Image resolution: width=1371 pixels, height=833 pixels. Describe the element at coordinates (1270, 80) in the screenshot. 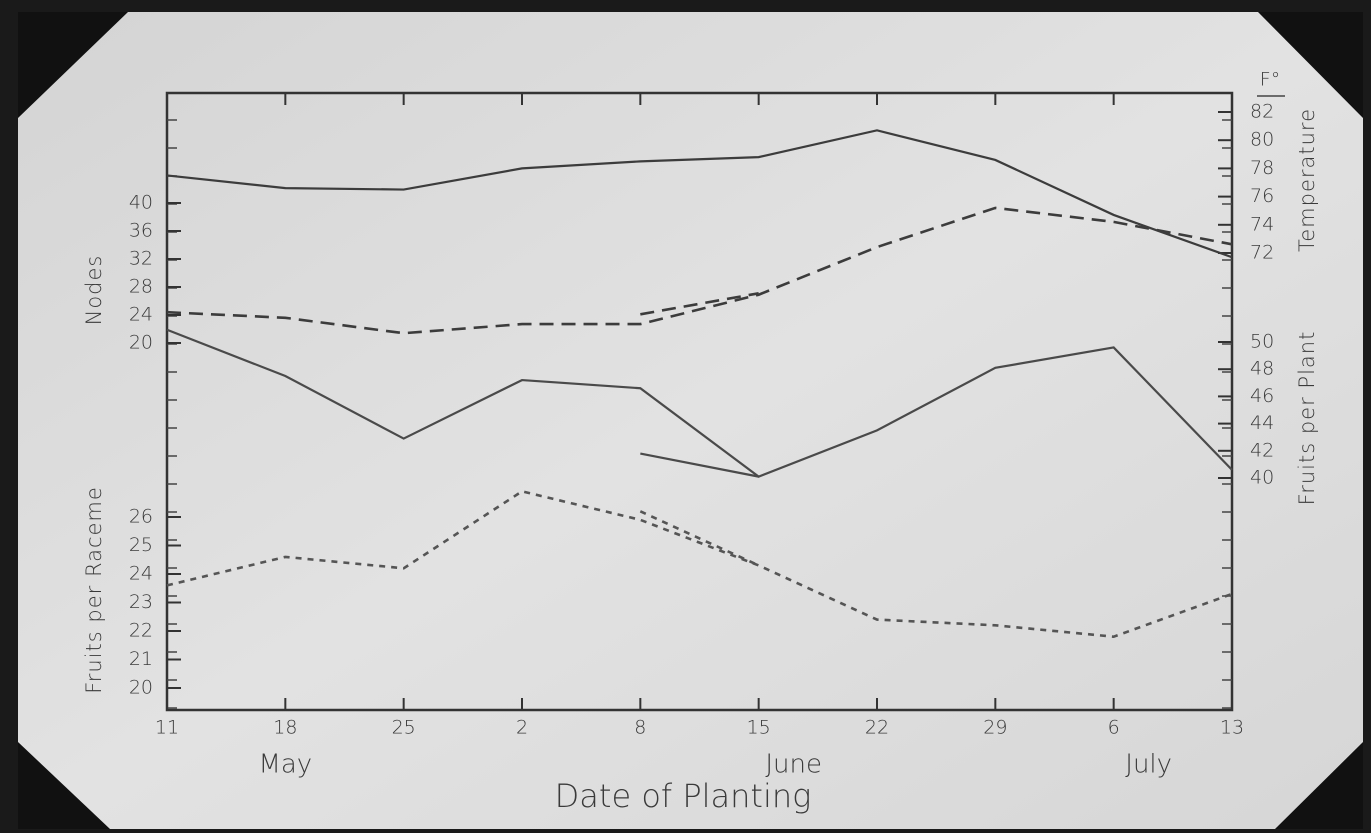

I see `axis-unit: F°` at that location.